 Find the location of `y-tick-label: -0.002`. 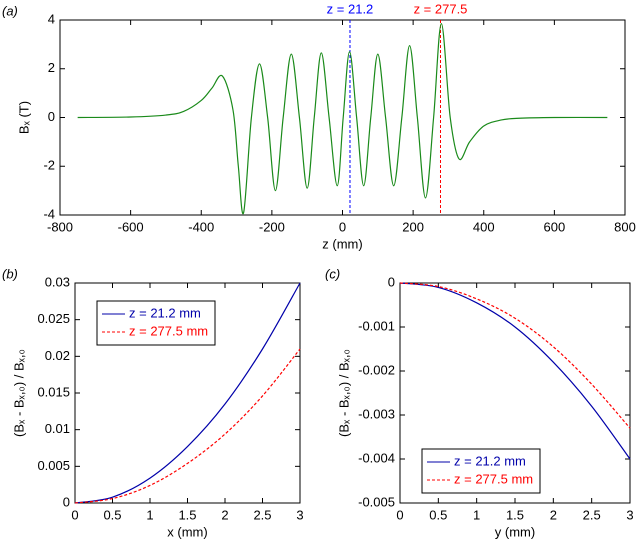

y-tick-label: -0.002 is located at coordinates (376, 369).